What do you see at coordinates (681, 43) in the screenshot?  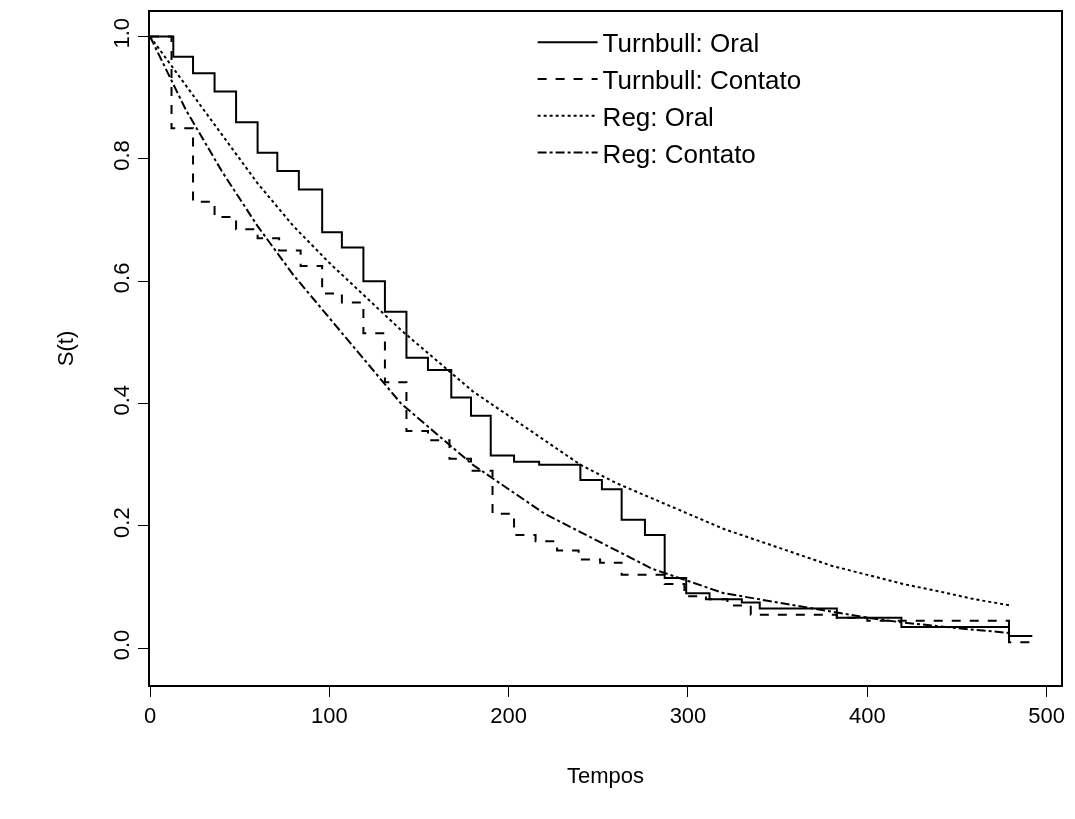 I see `legend-label: Turnbull: Oral` at bounding box center [681, 43].